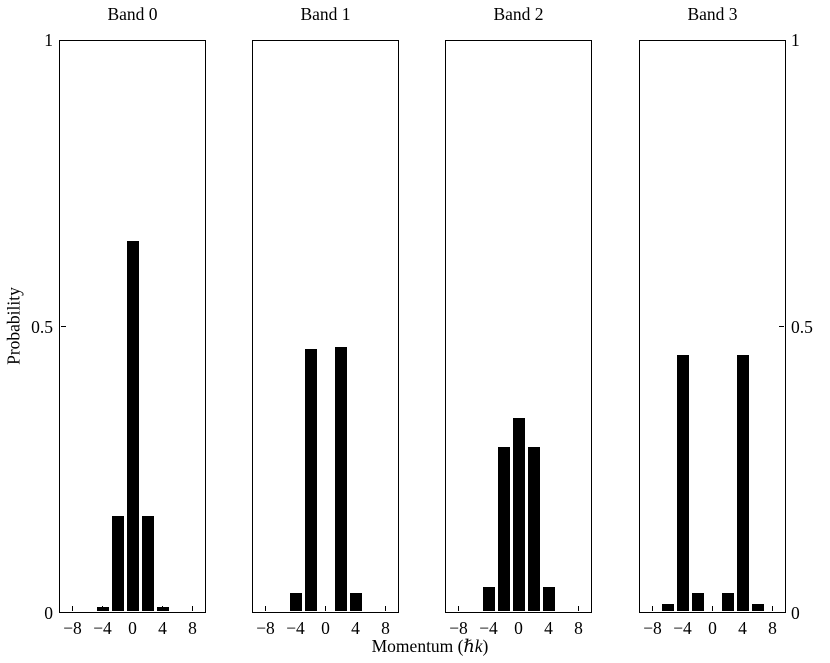  I want to click on x-axis-label-hbar-k: ℏk, so click(473, 646).